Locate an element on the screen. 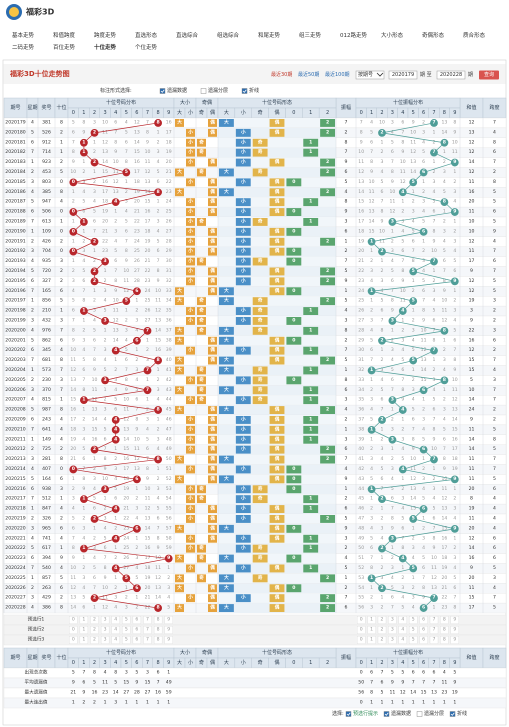 This screenshot has width=509, height=727. input-from is located at coordinates (403, 75).